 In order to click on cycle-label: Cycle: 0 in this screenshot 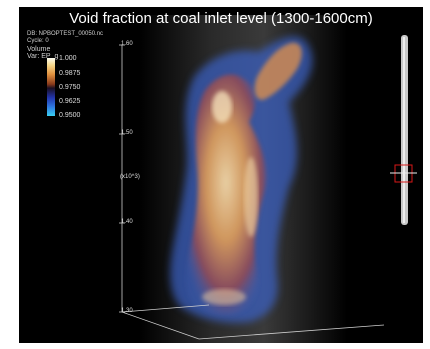, I will do `click(38, 40)`.